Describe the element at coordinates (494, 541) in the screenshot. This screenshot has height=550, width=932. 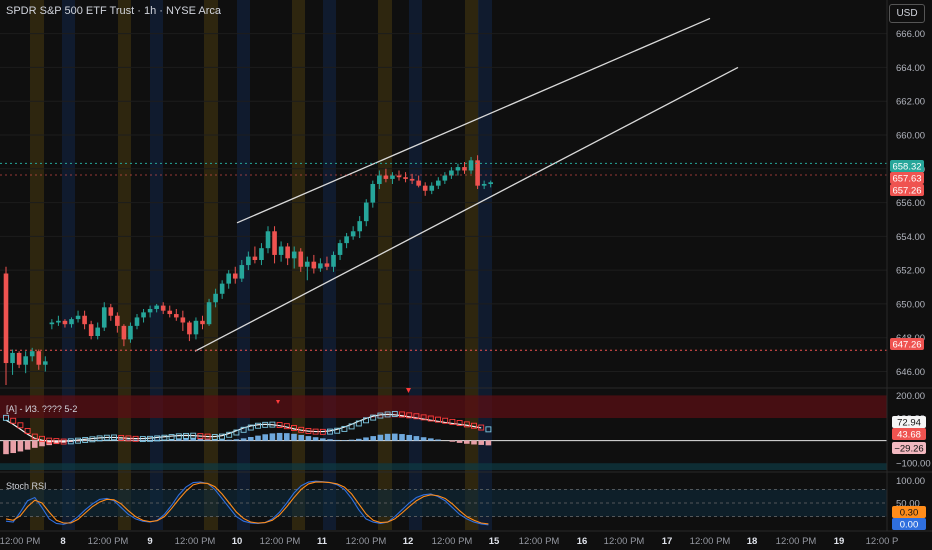
I see `time-axis-tick: 15` at that location.